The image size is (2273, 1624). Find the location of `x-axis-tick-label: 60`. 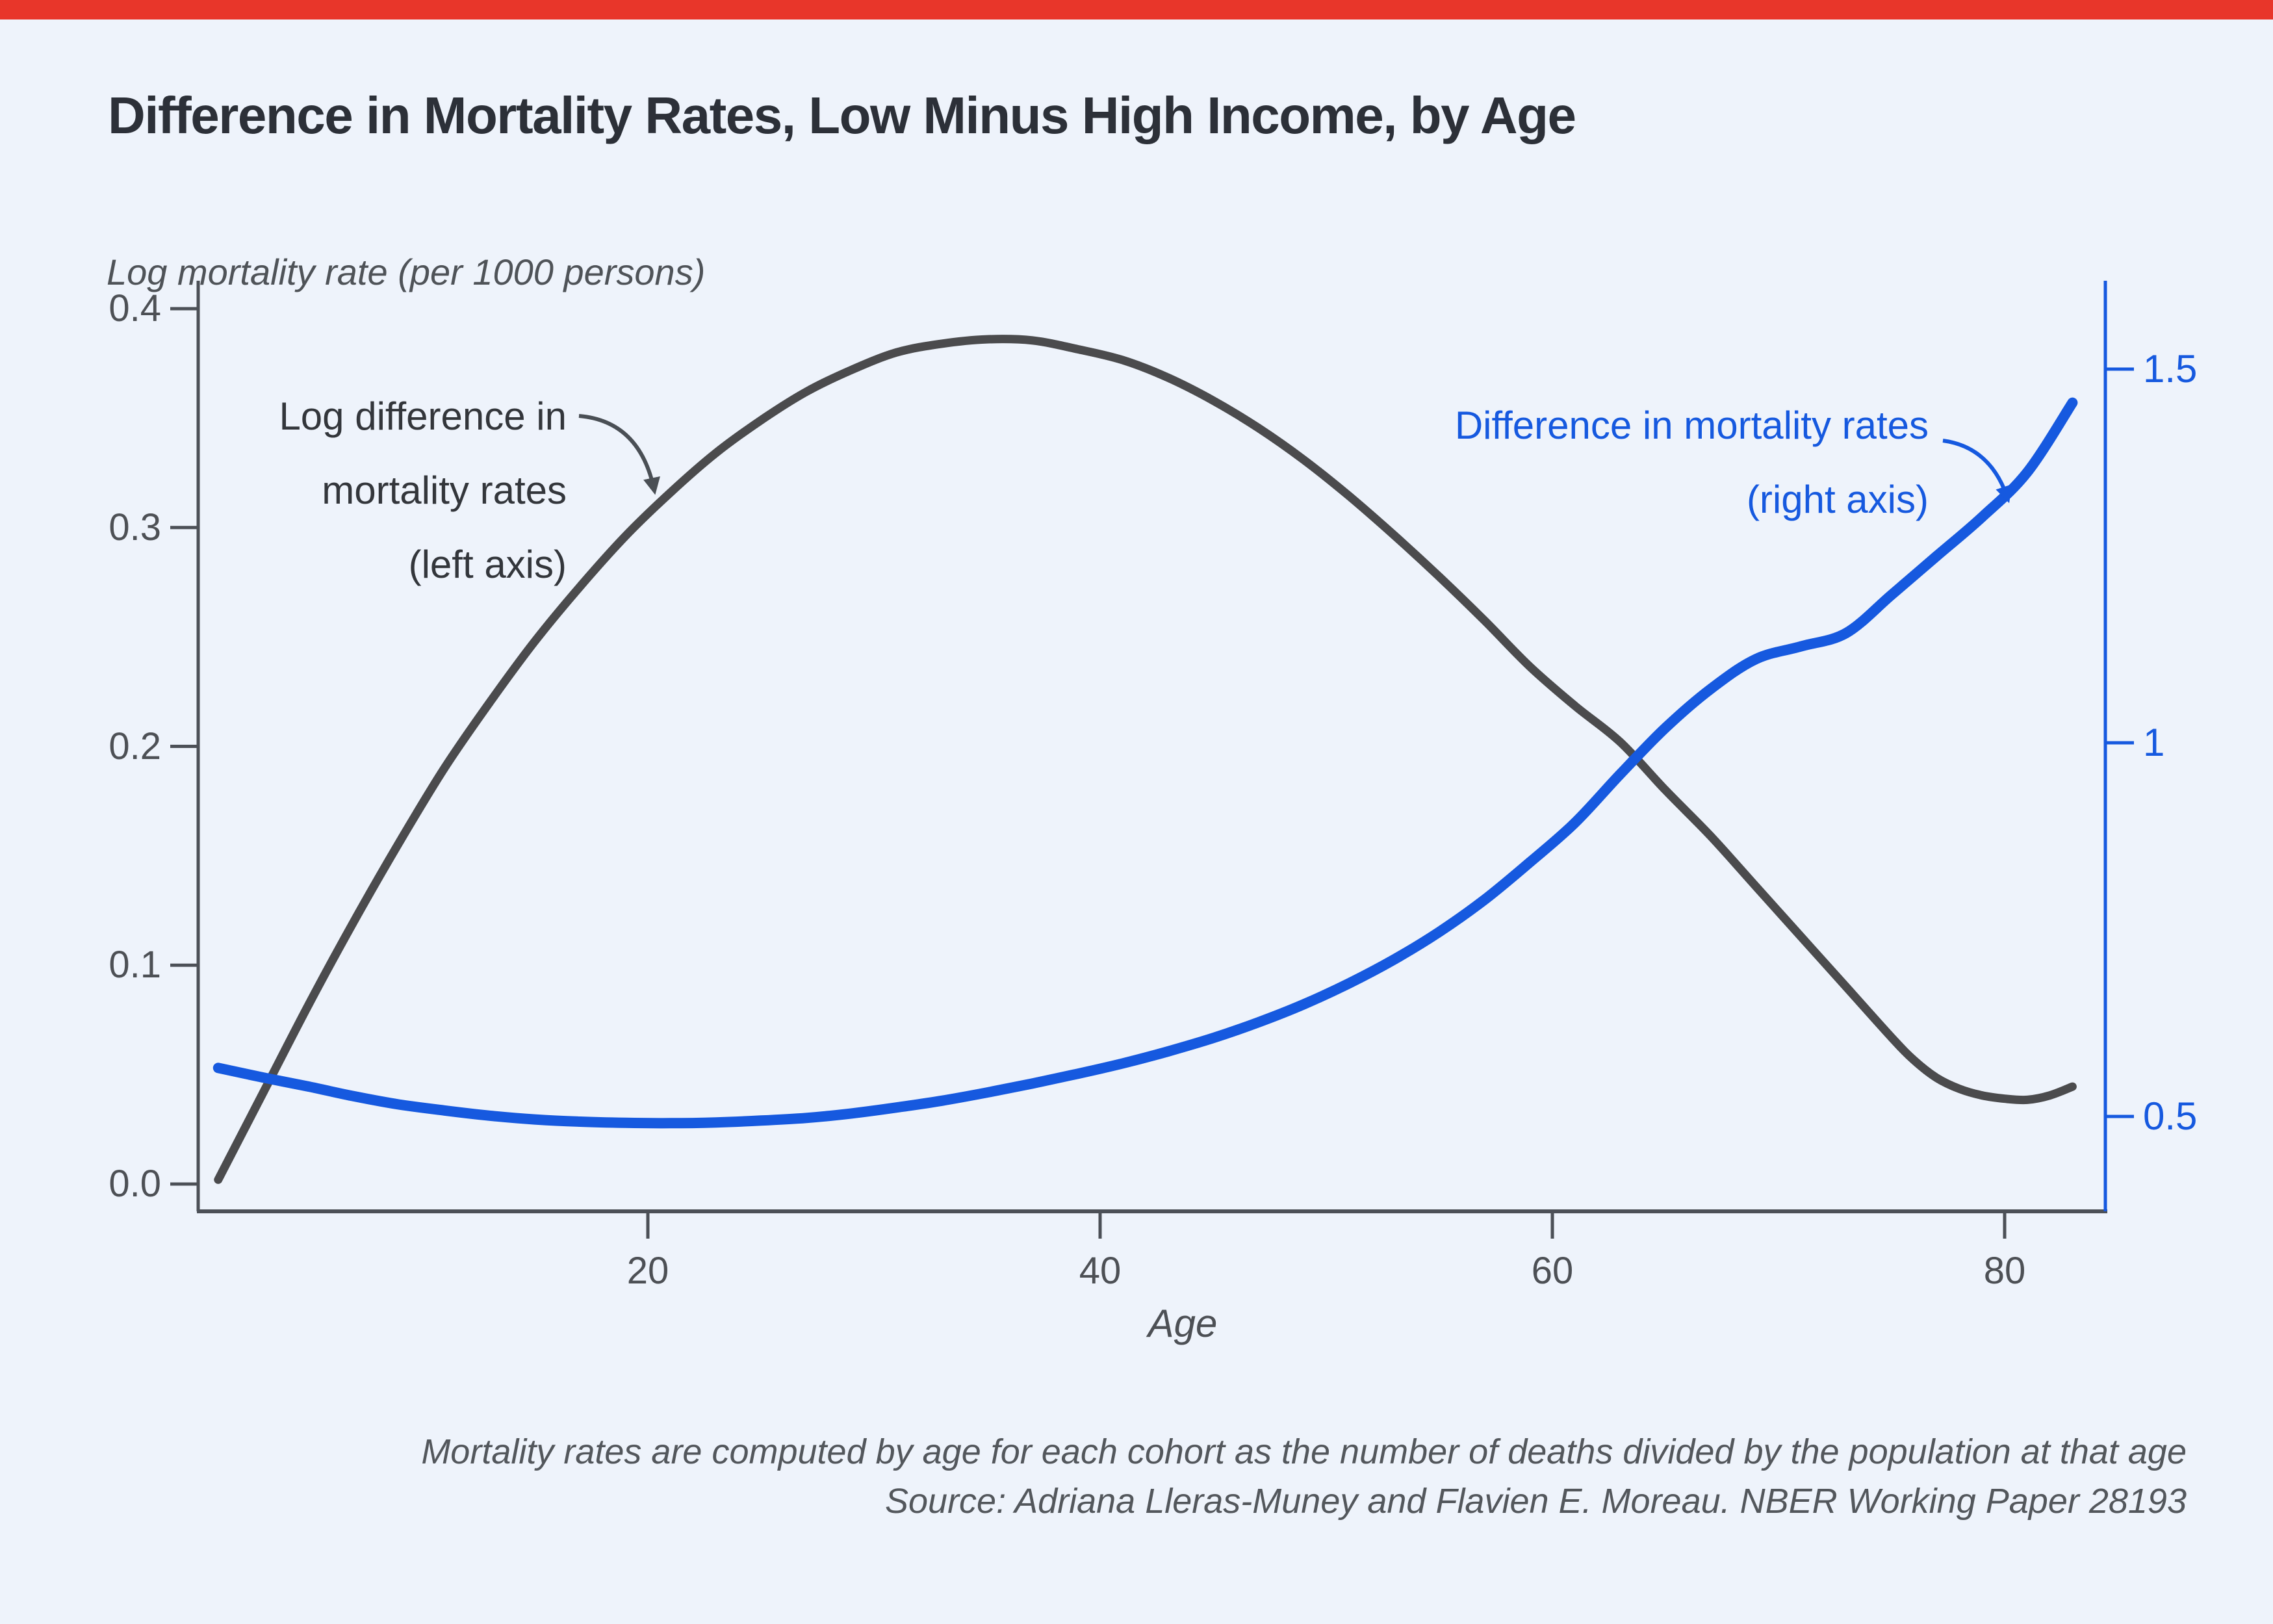

x-axis-tick-label: 60 is located at coordinates (1552, 1271).